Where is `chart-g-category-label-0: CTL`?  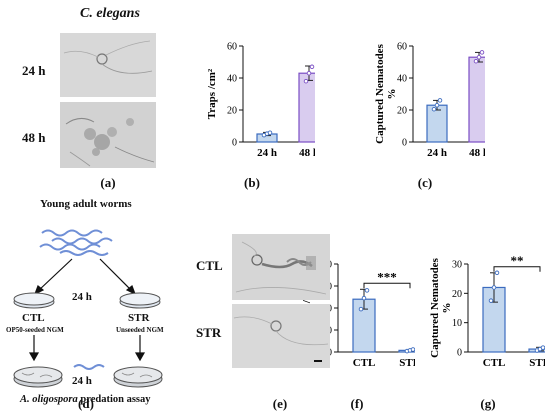 chart-g-category-label-0: CTL is located at coordinates (494, 363).